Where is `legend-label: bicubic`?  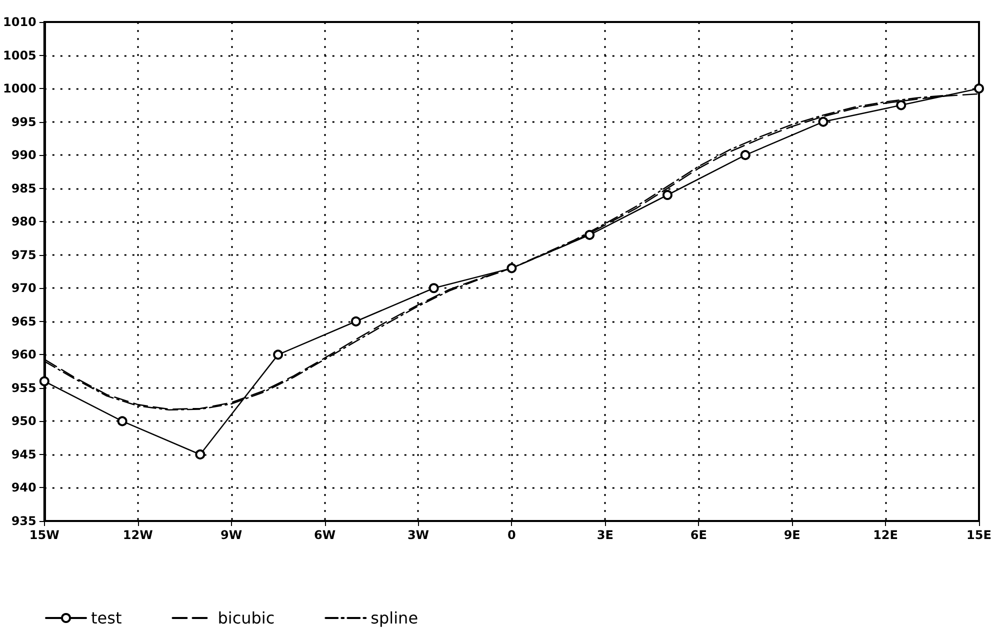 legend-label: bicubic is located at coordinates (246, 618).